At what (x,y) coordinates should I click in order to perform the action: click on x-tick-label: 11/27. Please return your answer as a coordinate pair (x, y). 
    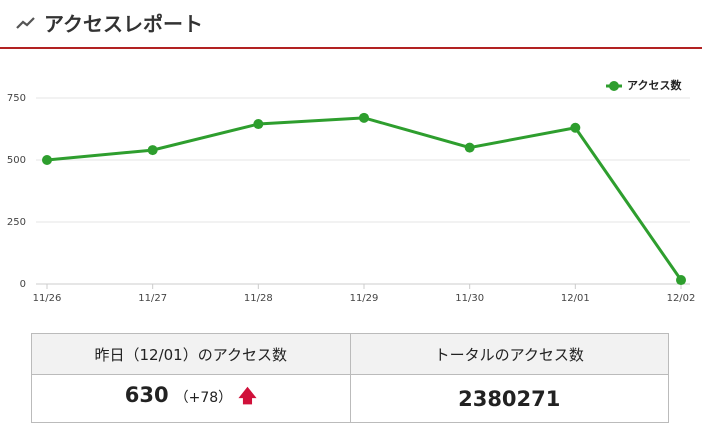
    Looking at the image, I should click on (152, 298).